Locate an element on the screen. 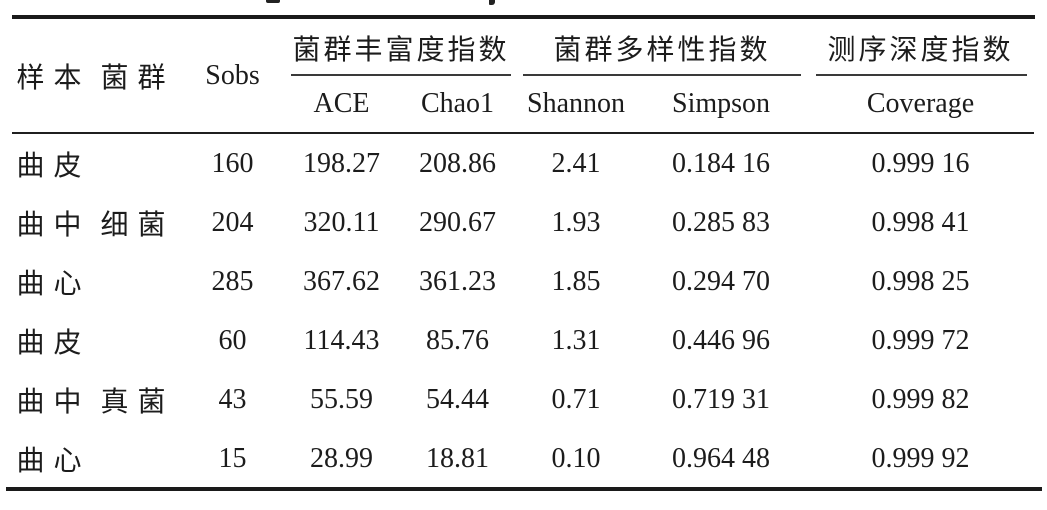  shannon-cell: 1.85 is located at coordinates (576, 281).